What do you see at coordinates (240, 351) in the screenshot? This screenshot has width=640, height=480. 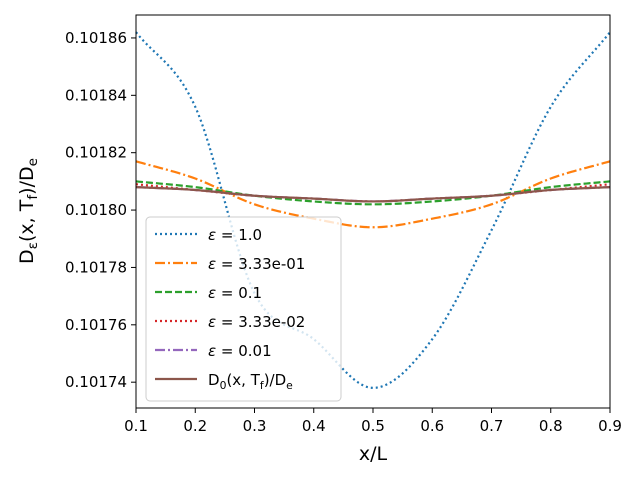 I see `legend-label-4: ε = 0.01` at bounding box center [240, 351].